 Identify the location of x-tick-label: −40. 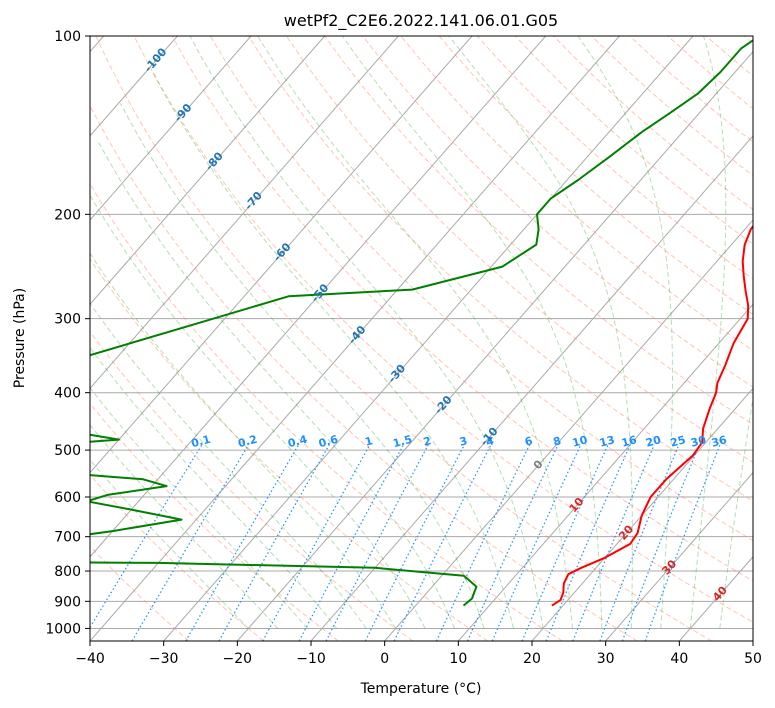
(90, 659).